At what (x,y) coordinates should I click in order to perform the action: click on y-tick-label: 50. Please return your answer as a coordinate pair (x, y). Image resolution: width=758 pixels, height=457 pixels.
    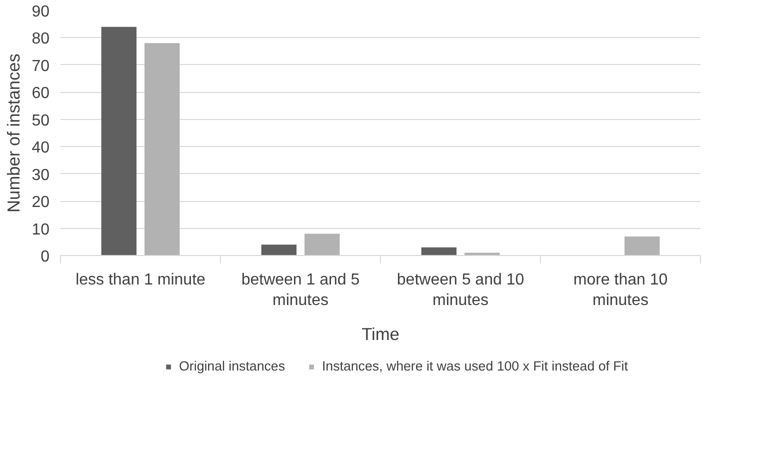
    Looking at the image, I should click on (41, 121).